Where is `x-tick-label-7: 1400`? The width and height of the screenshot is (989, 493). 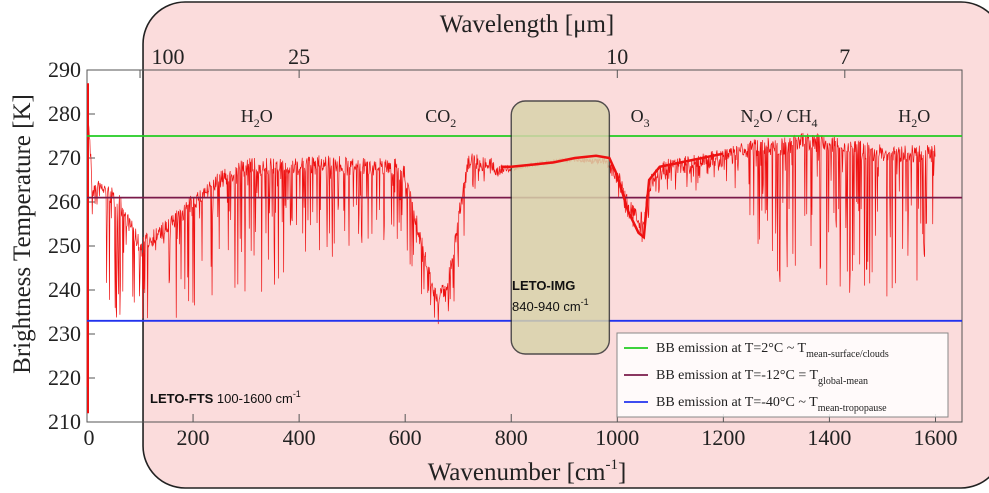
x-tick-label-7: 1400 is located at coordinates (829, 437).